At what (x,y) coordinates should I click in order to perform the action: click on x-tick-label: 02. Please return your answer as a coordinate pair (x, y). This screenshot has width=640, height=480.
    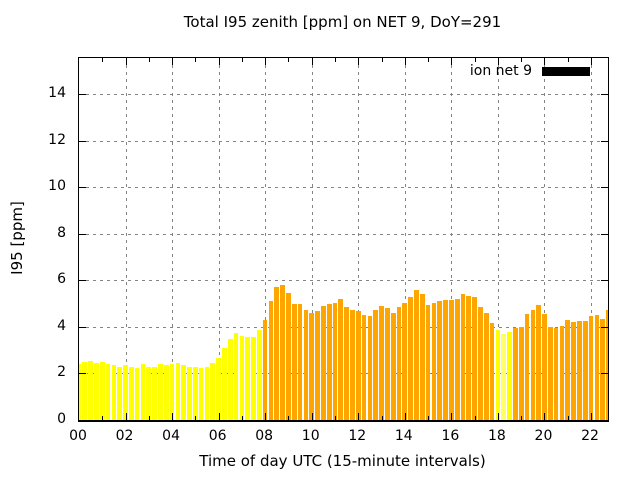
    Looking at the image, I should click on (124, 436).